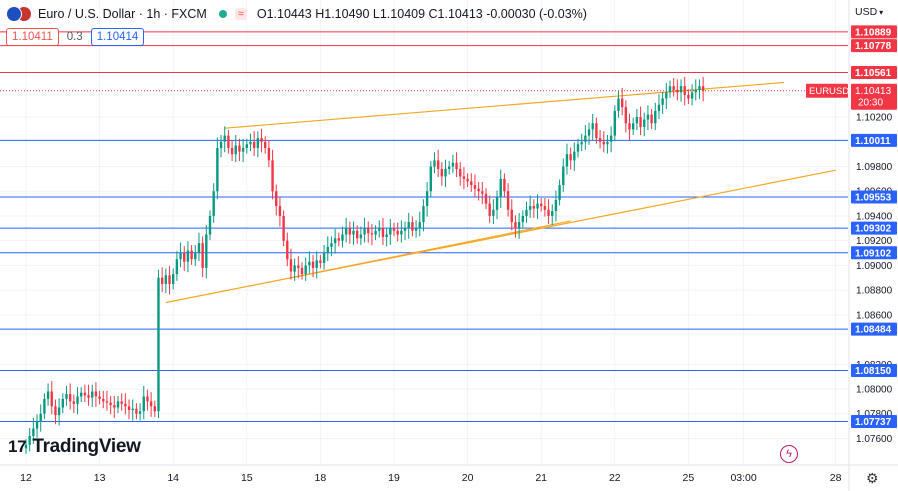  I want to click on visibility-toggle-icon: ≈, so click(240, 14).